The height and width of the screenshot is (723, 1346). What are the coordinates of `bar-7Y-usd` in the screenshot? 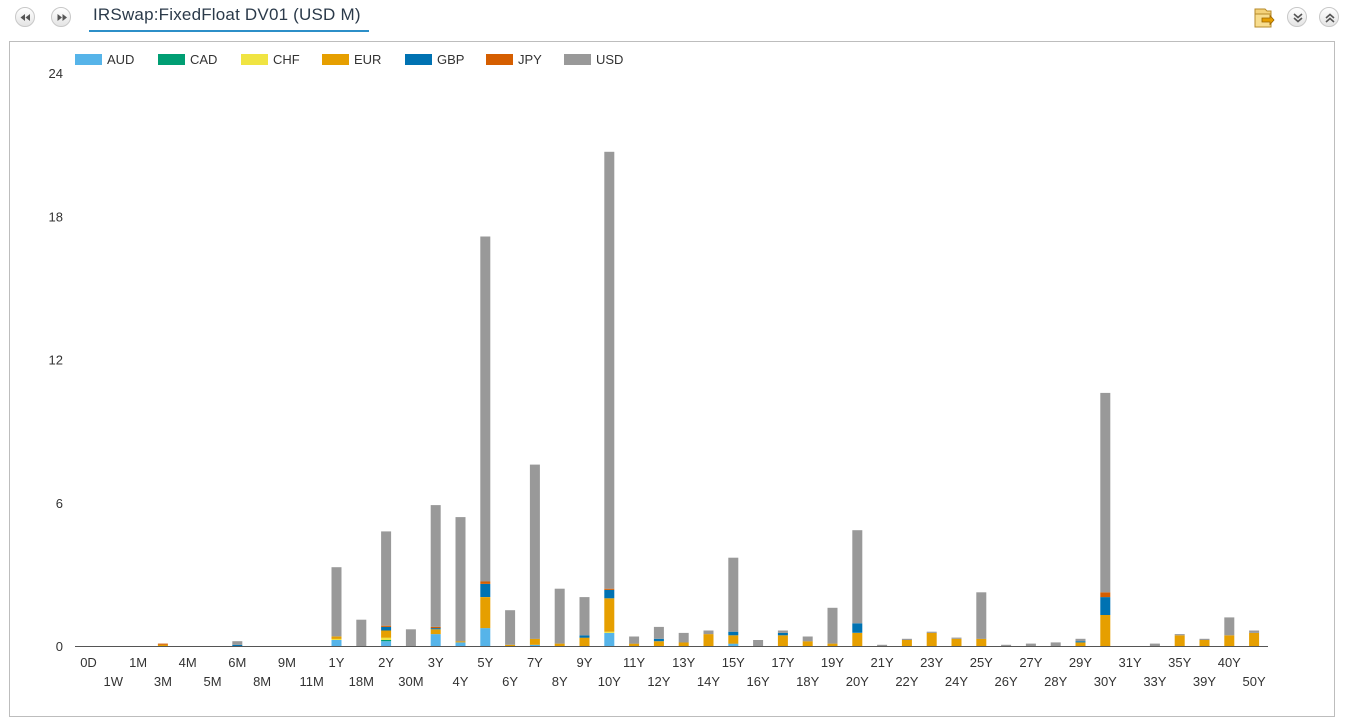 It's located at (534, 551).